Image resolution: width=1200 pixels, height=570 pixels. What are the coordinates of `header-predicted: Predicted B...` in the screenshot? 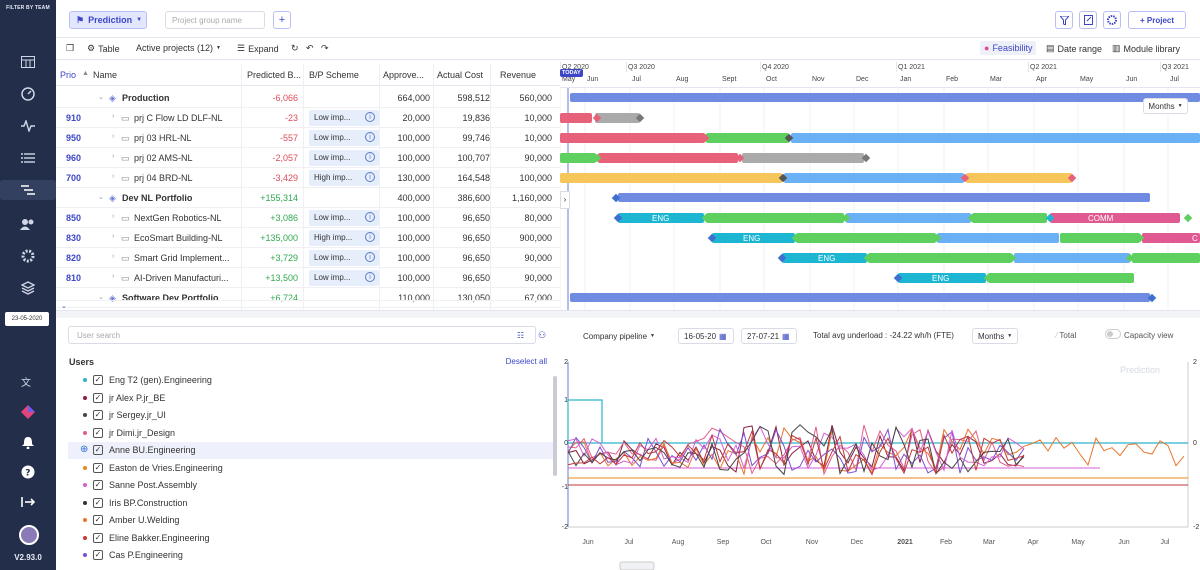 It's located at (274, 75).